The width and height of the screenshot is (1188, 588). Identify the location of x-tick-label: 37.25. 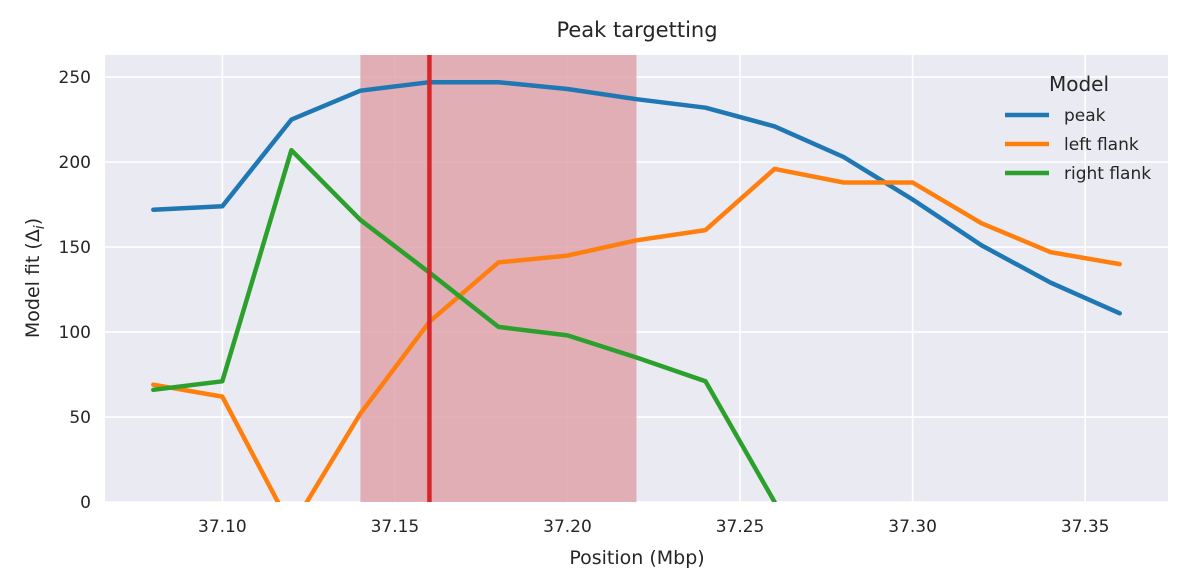
(740, 527).